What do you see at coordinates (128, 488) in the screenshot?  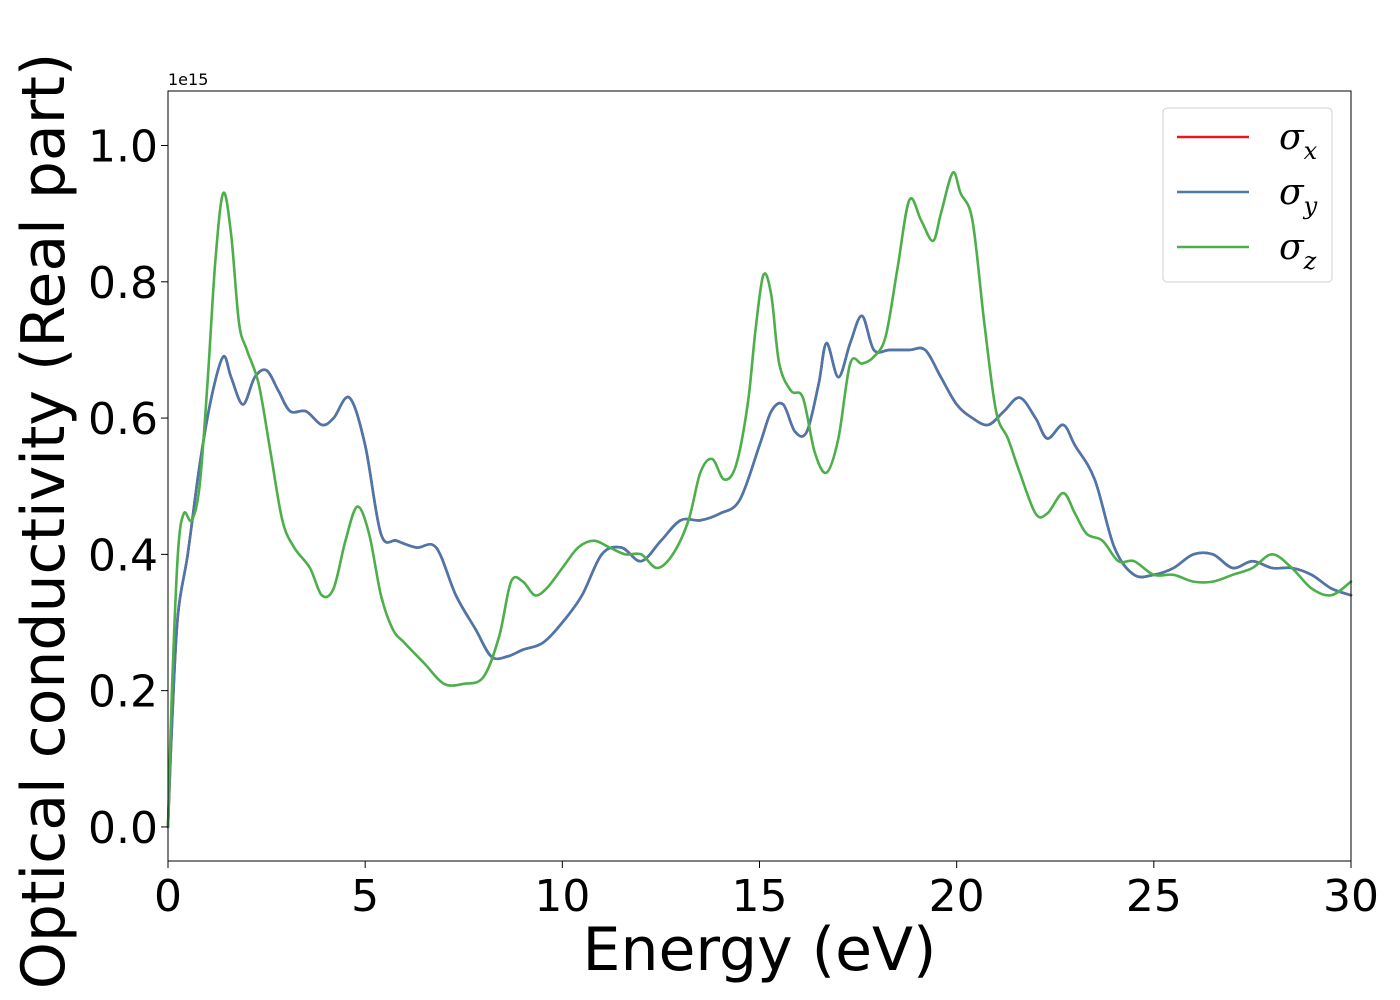 I see `y-axis: 0.0 0.2 0.4 0.6 0.8 1.0` at bounding box center [128, 488].